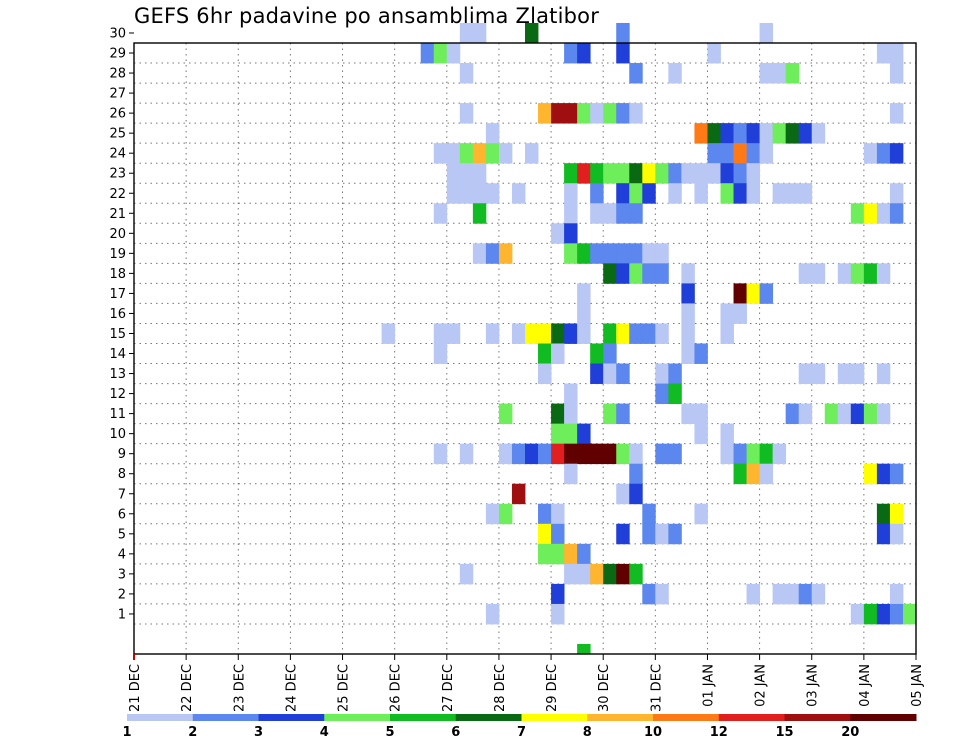 The width and height of the screenshot is (960, 742). Describe the element at coordinates (455, 732) in the screenshot. I see `colorbar-label: 6` at that location.